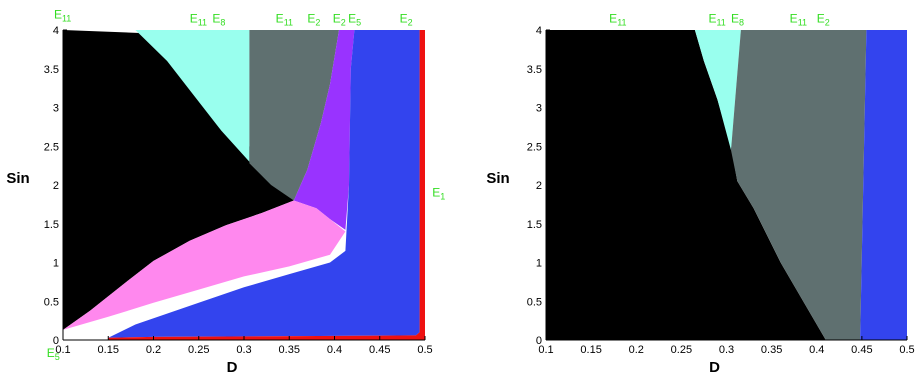 This screenshot has height=378, width=915. What do you see at coordinates (442, 197) in the screenshot?
I see `equilibrium-subscript: 1` at bounding box center [442, 197].